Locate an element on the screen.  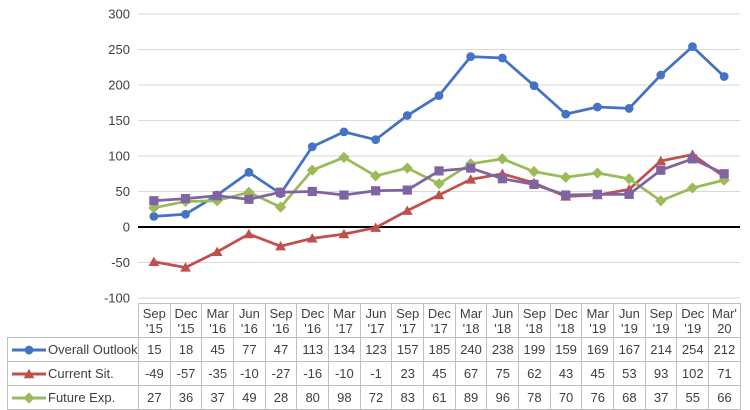
value-cell: 43 is located at coordinates (566, 373).